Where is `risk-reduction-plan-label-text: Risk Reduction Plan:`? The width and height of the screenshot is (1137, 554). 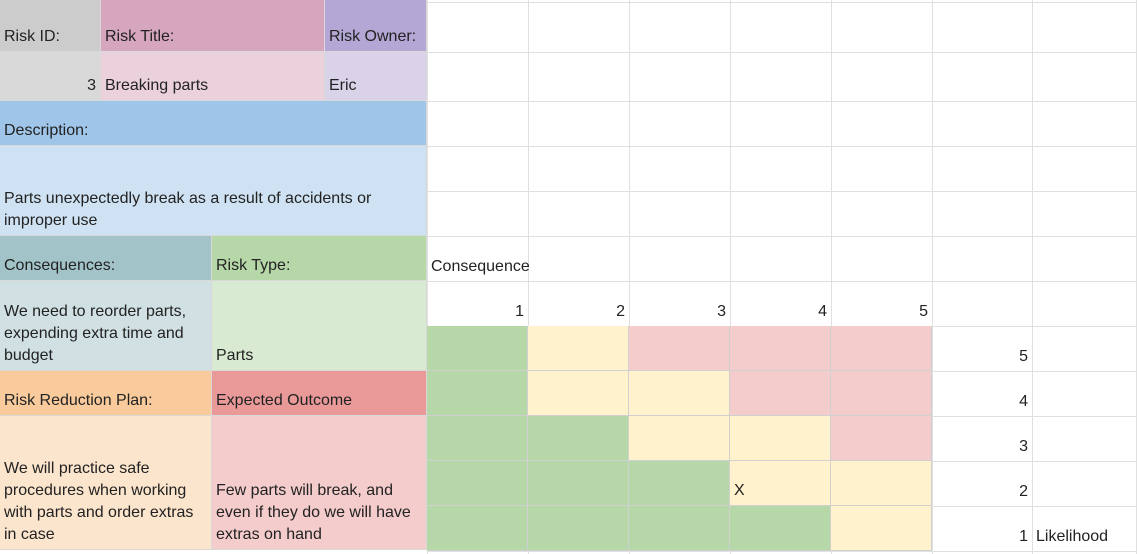
risk-reduction-plan-label-text: Risk Reduction Plan: is located at coordinates (78, 400).